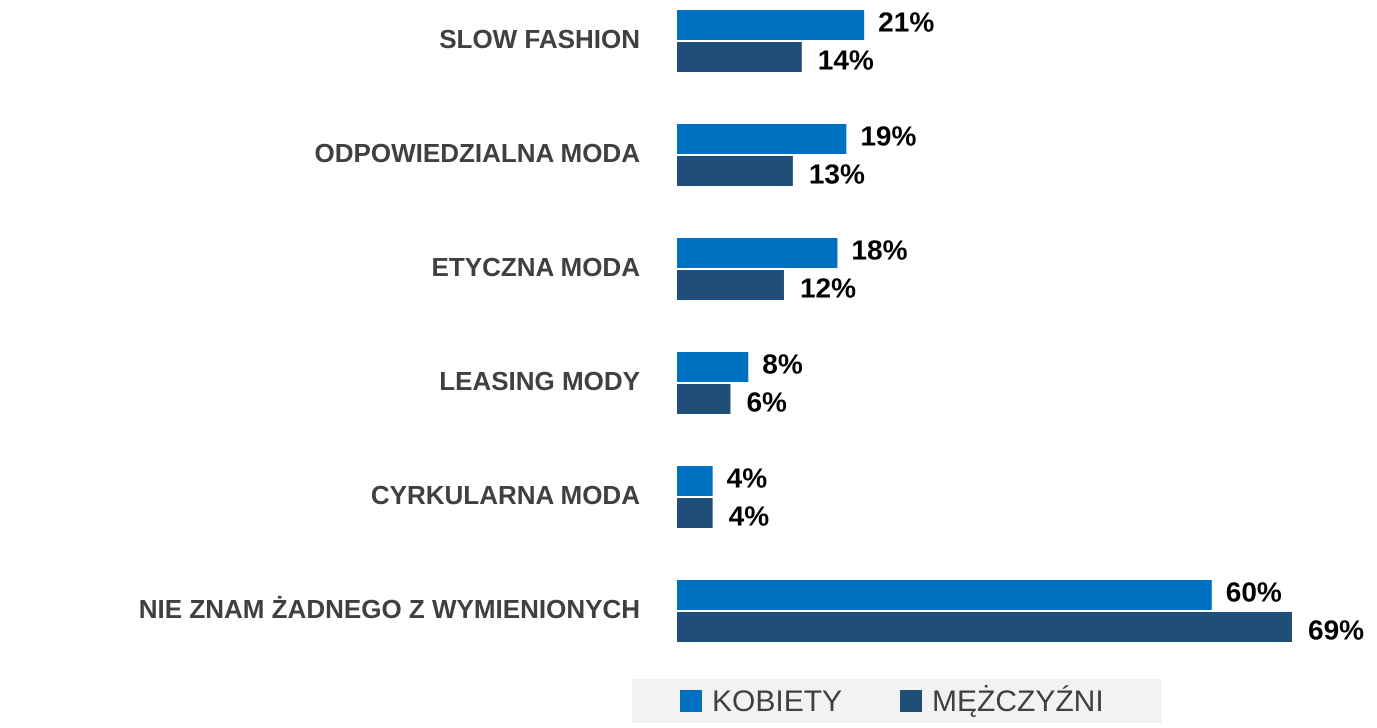 The width and height of the screenshot is (1377, 728). What do you see at coordinates (777, 701) in the screenshot?
I see `legend-label: KOBIETY` at bounding box center [777, 701].